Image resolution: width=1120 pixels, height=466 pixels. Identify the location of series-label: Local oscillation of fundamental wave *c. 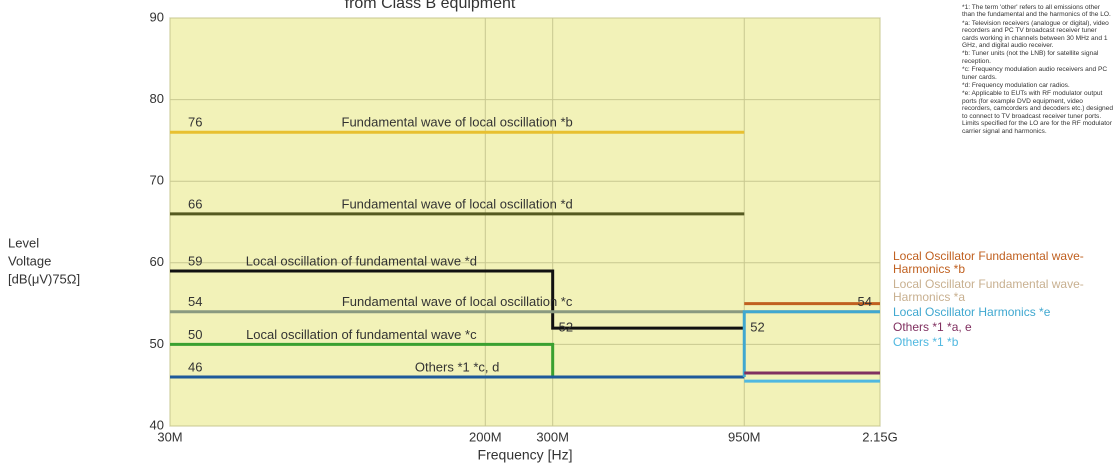
(361, 334).